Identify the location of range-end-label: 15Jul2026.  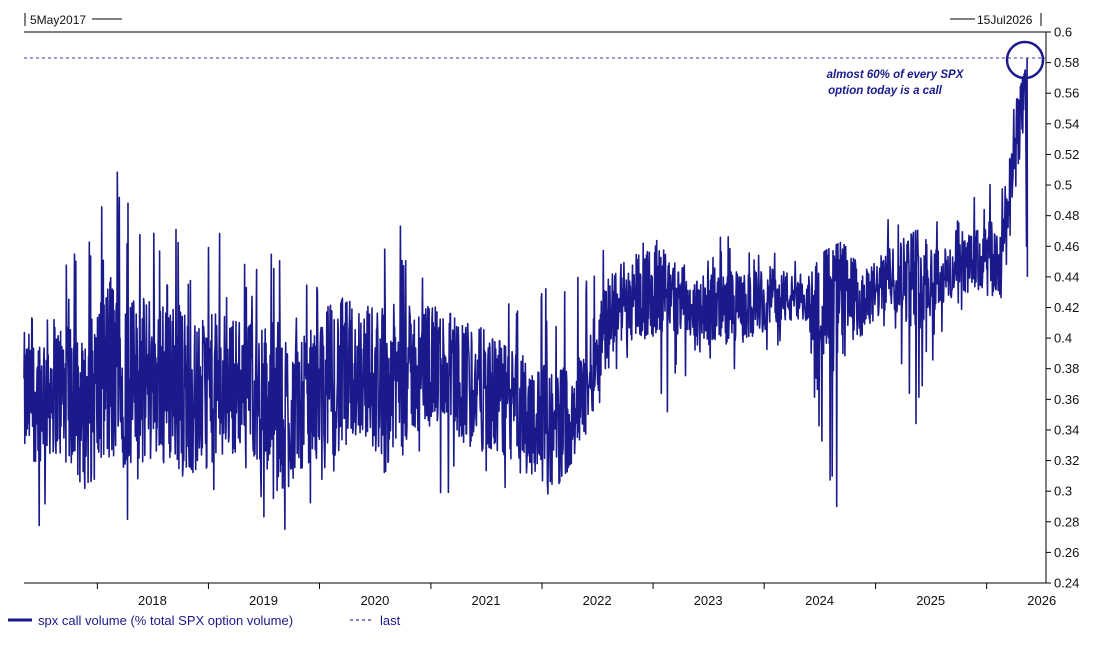
(1005, 20).